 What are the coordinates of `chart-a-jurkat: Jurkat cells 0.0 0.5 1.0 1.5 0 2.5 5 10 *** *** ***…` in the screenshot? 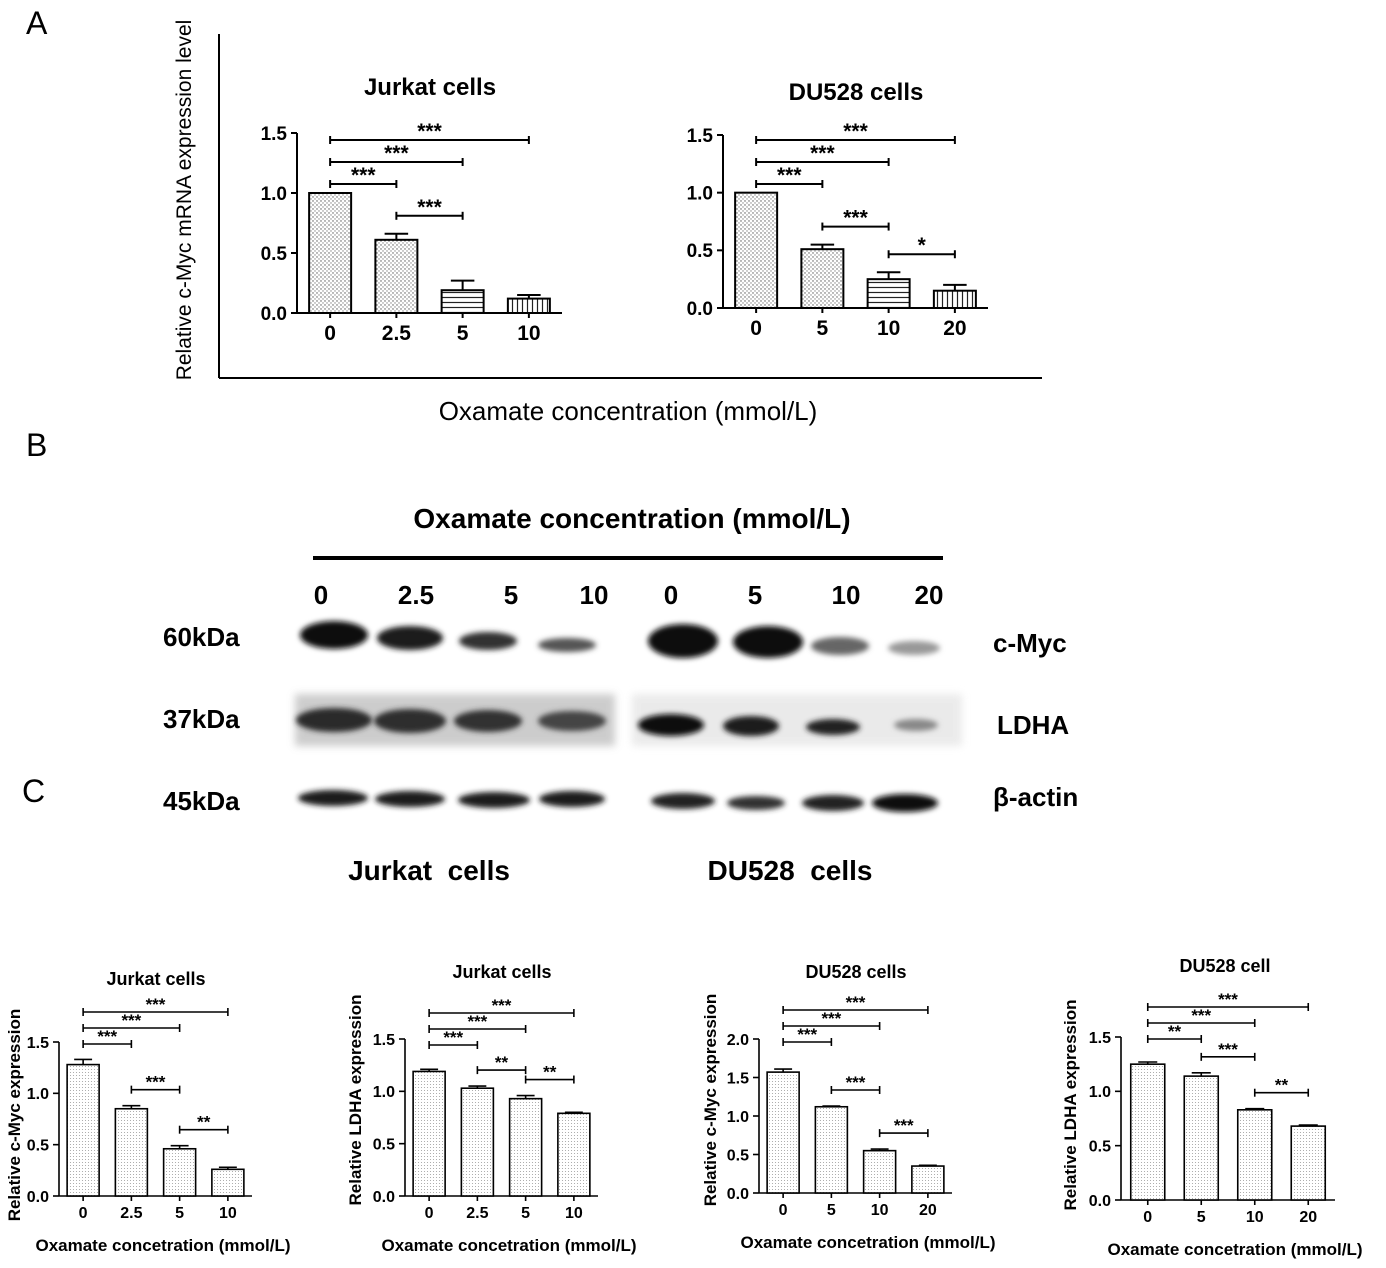 It's located at (411, 209).